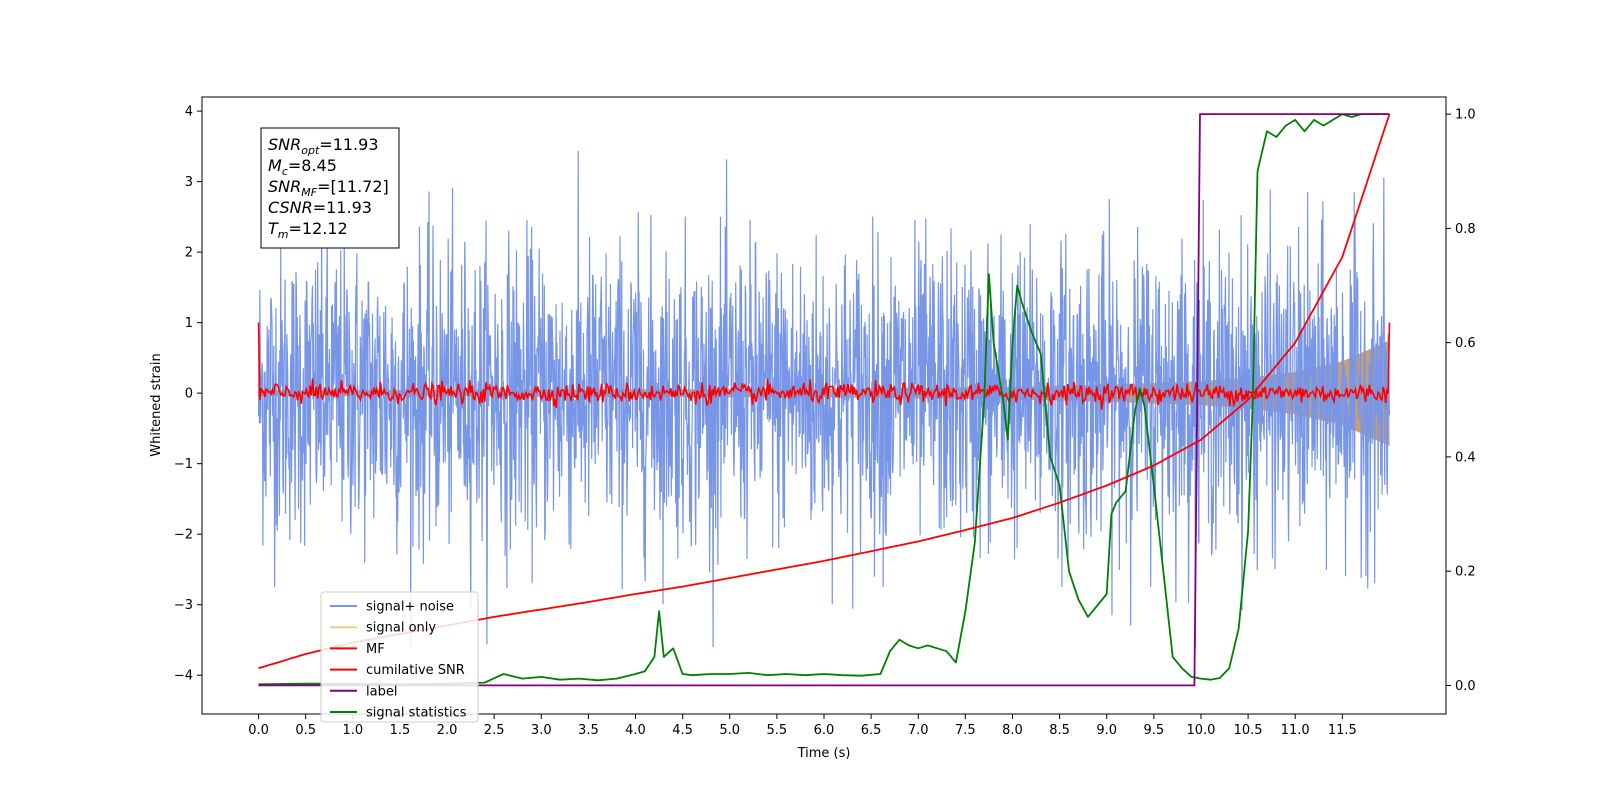 The image size is (1600, 800). I want to click on y-right-tick-label: 0.2, so click(1465, 572).